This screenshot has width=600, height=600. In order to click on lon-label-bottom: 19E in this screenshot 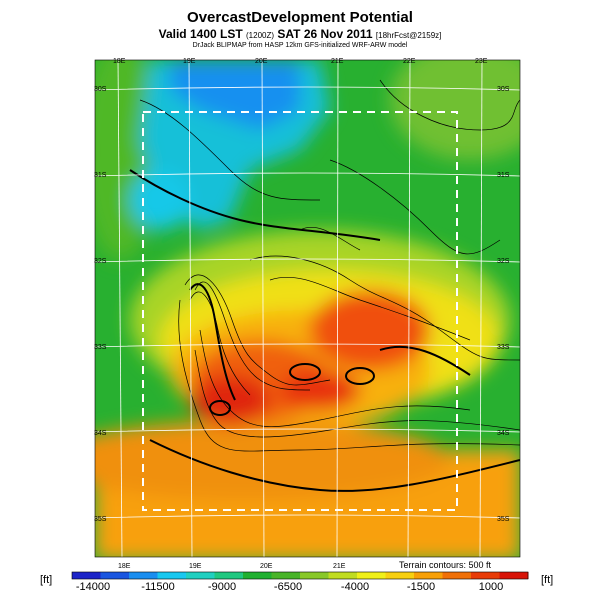, I will do `click(195, 566)`.